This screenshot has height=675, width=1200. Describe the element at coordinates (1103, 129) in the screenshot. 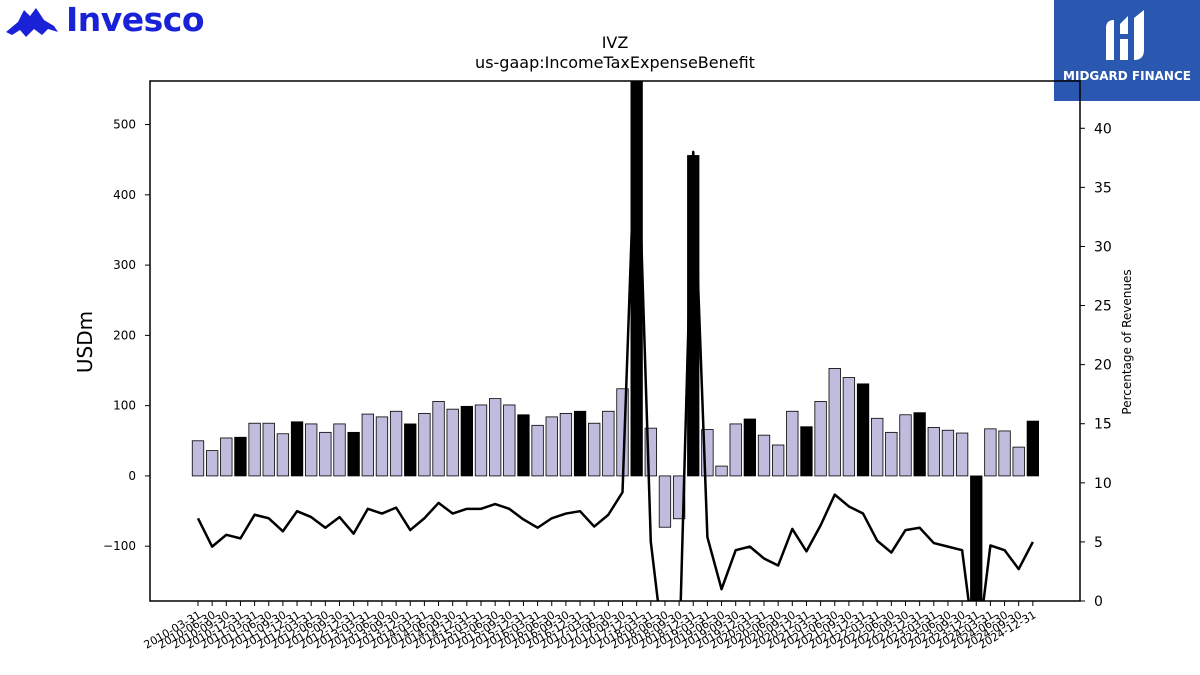

I see `y2-tick-label: 40` at that location.